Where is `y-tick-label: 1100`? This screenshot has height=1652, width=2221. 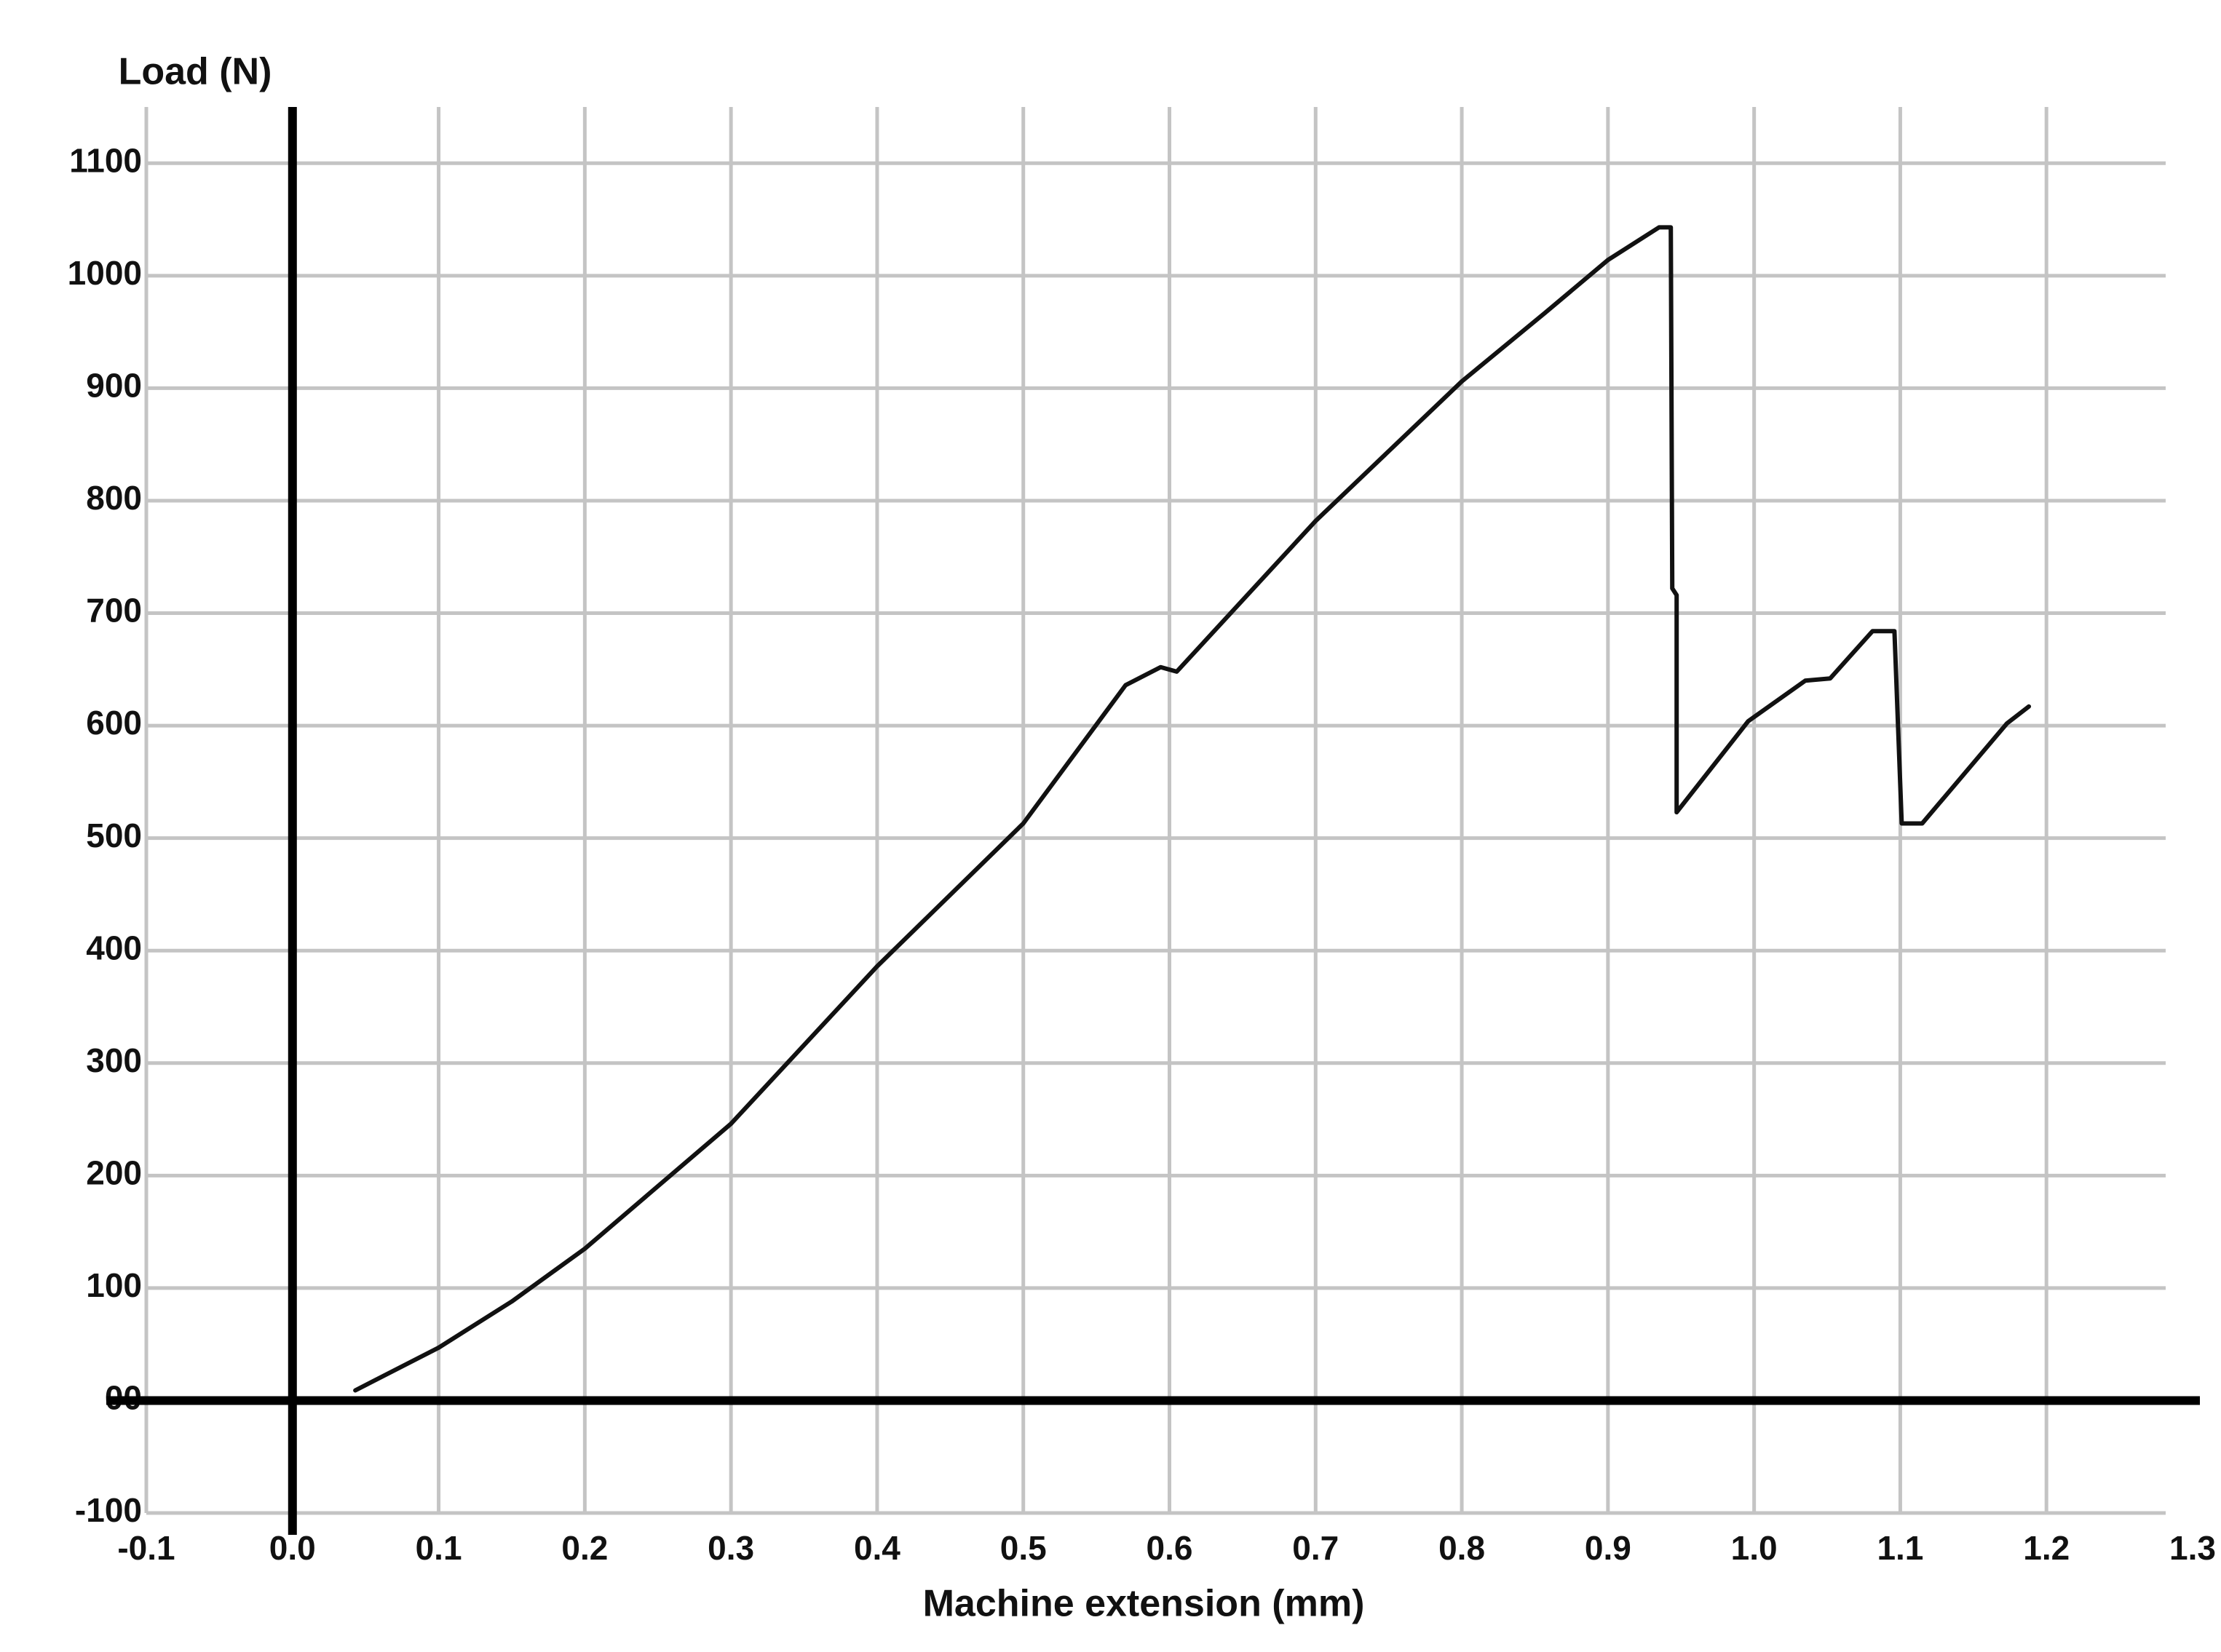
y-tick-label: 1100 is located at coordinates (106, 160).